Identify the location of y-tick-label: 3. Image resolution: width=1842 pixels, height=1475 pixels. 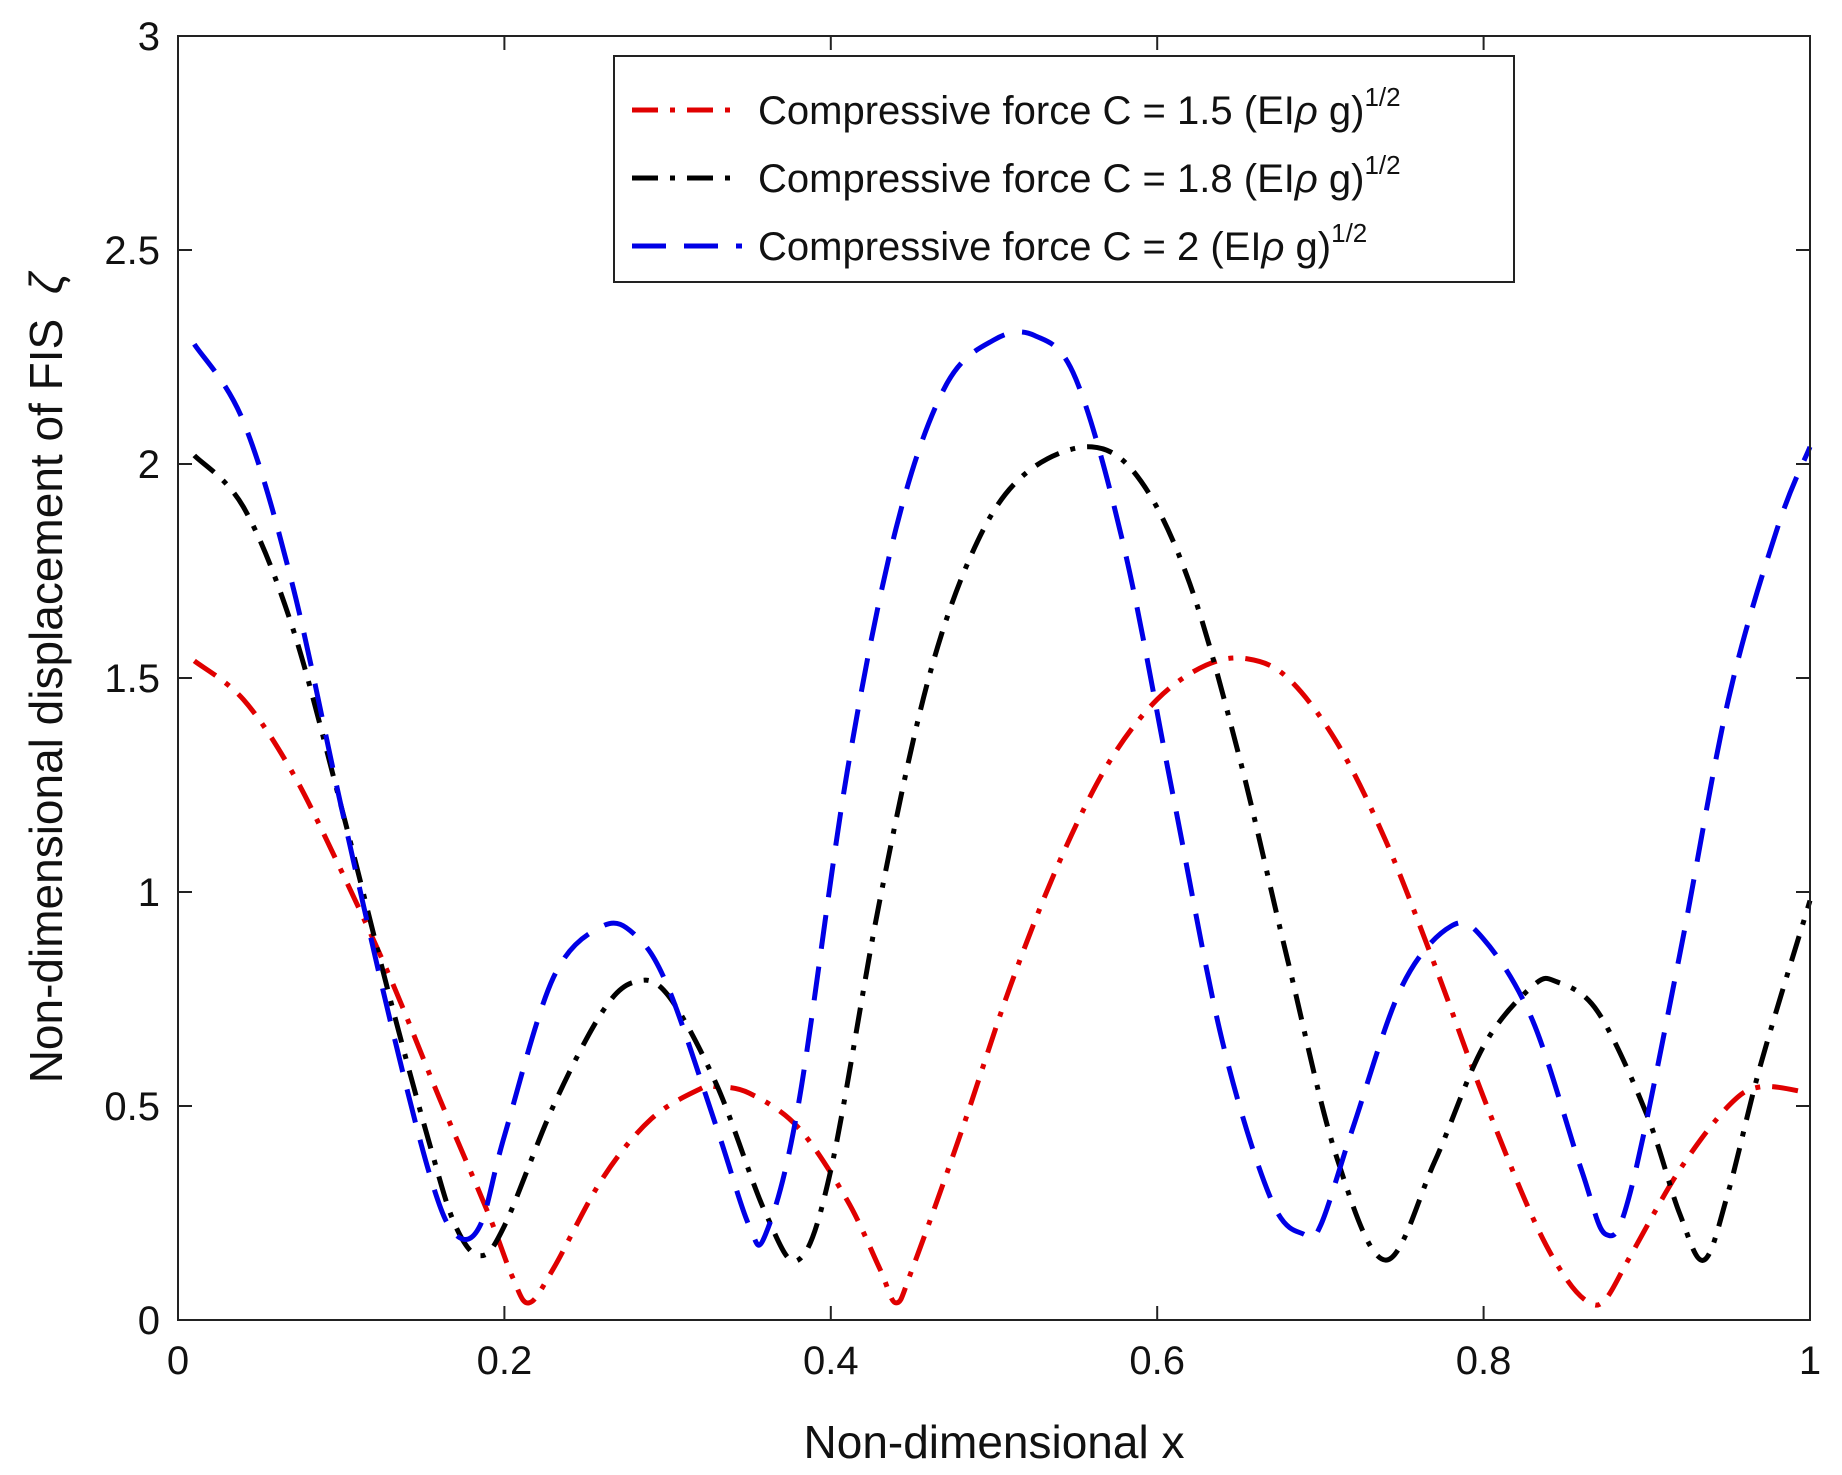
(149, 37).